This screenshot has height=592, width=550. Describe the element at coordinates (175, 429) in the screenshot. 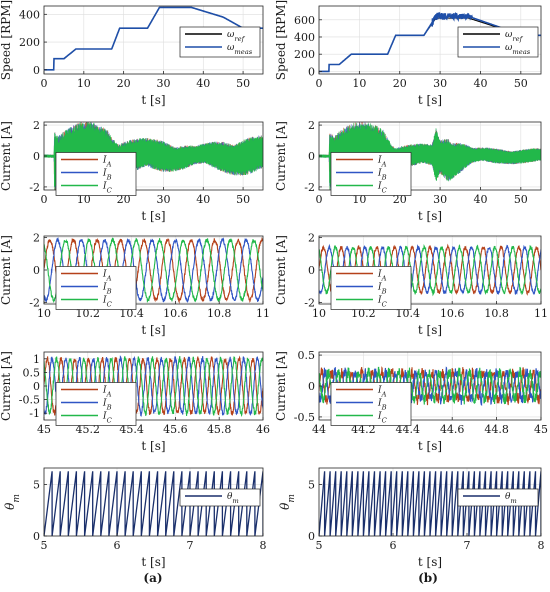

I see `x-tick-label: 45.6` at that location.